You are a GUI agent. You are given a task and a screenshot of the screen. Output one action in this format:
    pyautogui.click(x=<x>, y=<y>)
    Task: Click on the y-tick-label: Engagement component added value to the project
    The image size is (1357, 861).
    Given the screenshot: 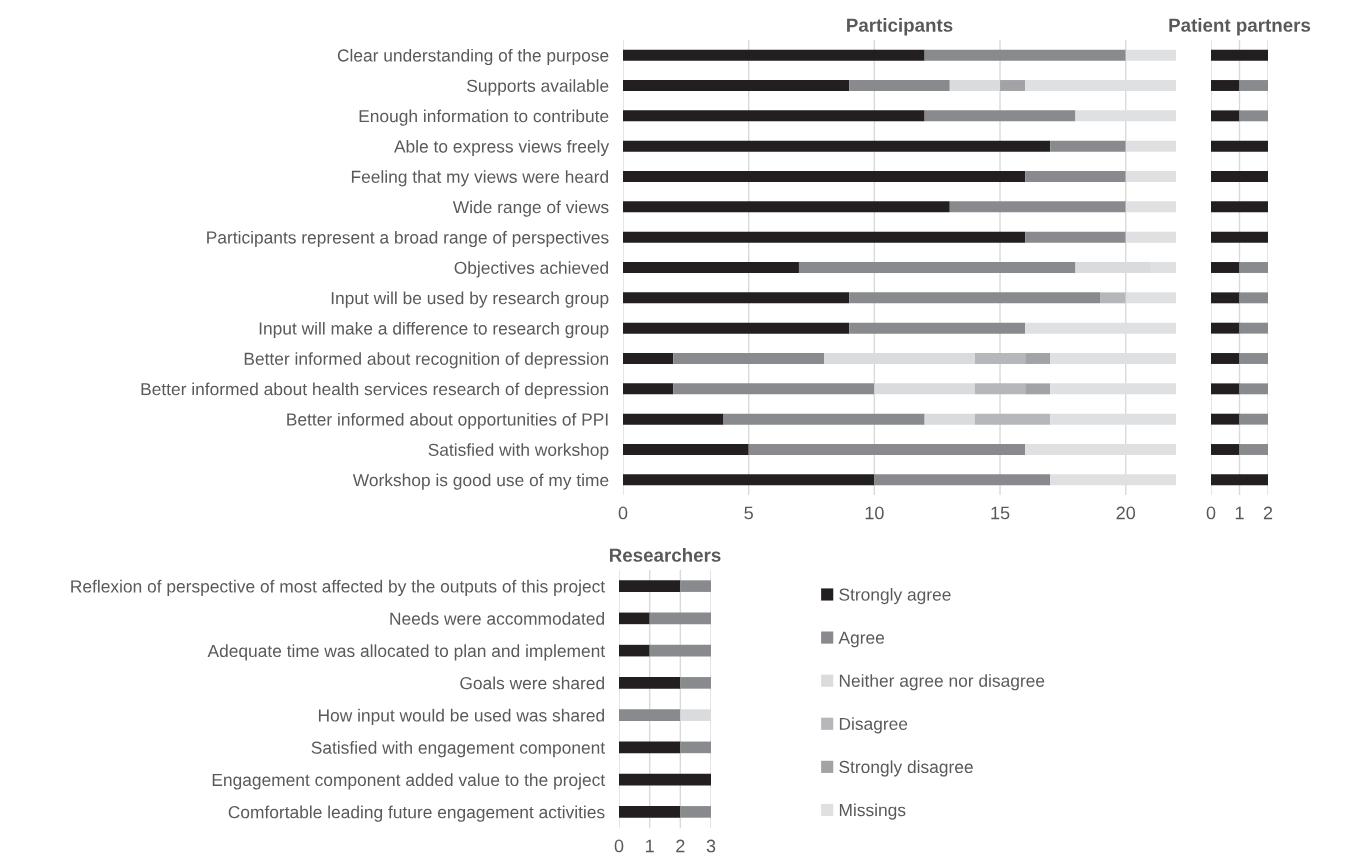 What is the action you would take?
    pyautogui.click(x=409, y=781)
    